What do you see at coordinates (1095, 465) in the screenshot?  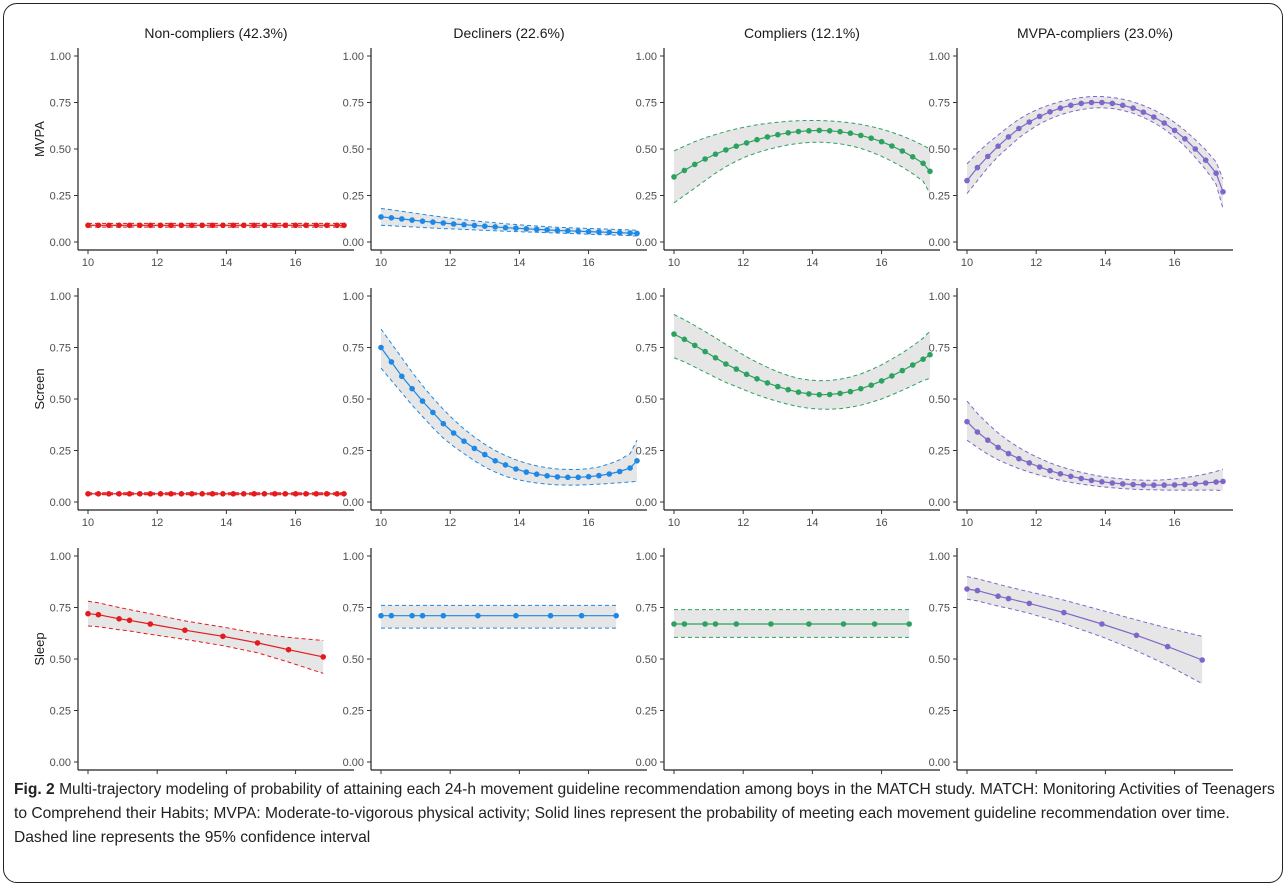 I see `ci-lower-screen-mvpa-compliers` at bounding box center [1095, 465].